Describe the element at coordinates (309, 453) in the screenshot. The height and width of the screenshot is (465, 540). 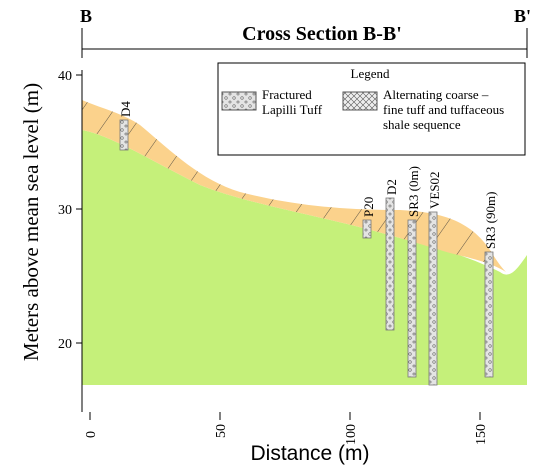
I see `x-axis-title: Distance (m)` at that location.